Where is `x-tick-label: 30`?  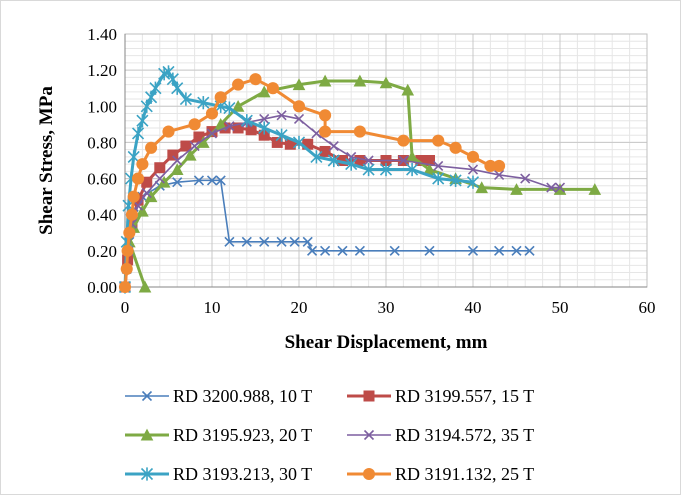 x-tick-label: 30 is located at coordinates (386, 307).